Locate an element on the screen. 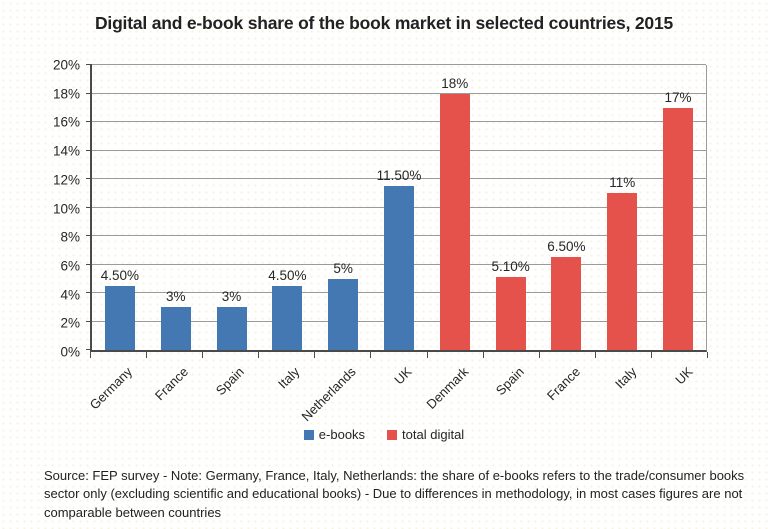 The height and width of the screenshot is (529, 768). y-axis-tick-label: 4% is located at coordinates (70, 295).